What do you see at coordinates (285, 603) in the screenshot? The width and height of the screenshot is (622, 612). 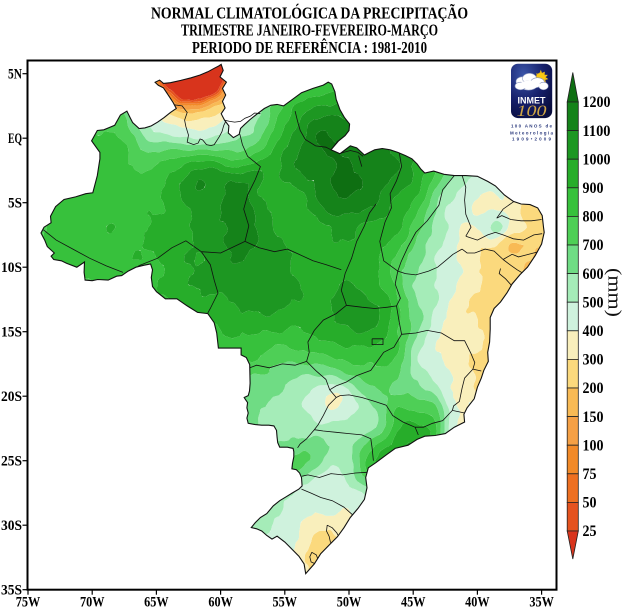 I see `svg-text: 55W` at bounding box center [285, 603].